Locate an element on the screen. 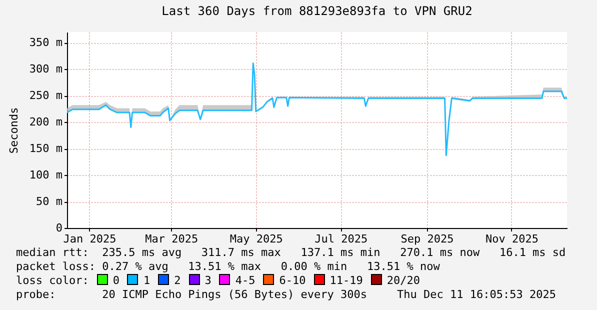  text: 3 is located at coordinates (208, 280).